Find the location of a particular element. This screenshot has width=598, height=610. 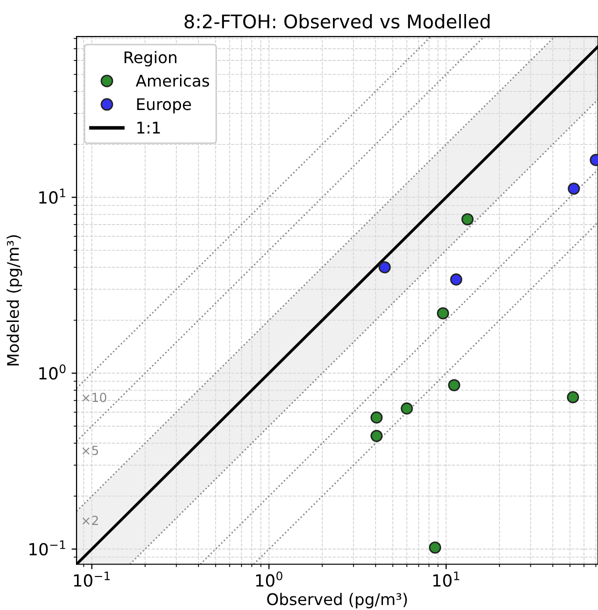

x-tick-label: 10$^{0}$ is located at coordinates (269, 579).